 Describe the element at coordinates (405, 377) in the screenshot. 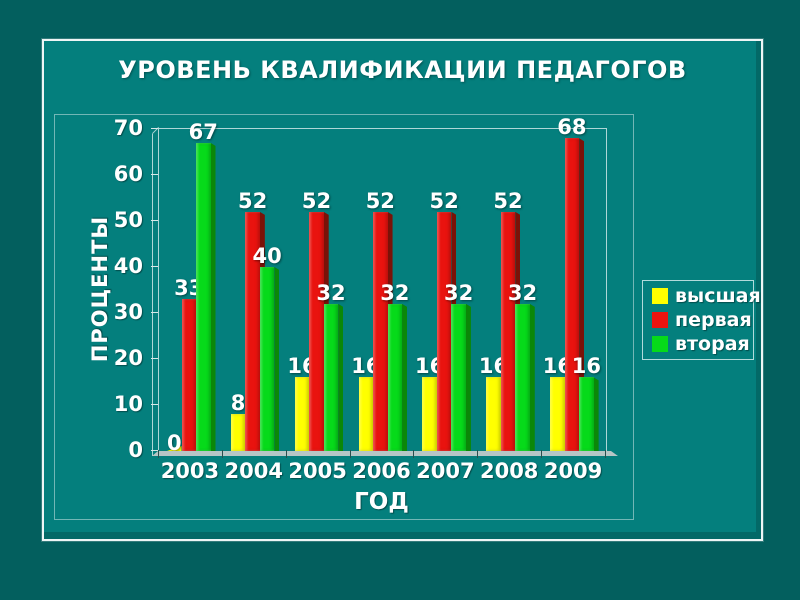

I see `bar-side-вторая-2006` at that location.